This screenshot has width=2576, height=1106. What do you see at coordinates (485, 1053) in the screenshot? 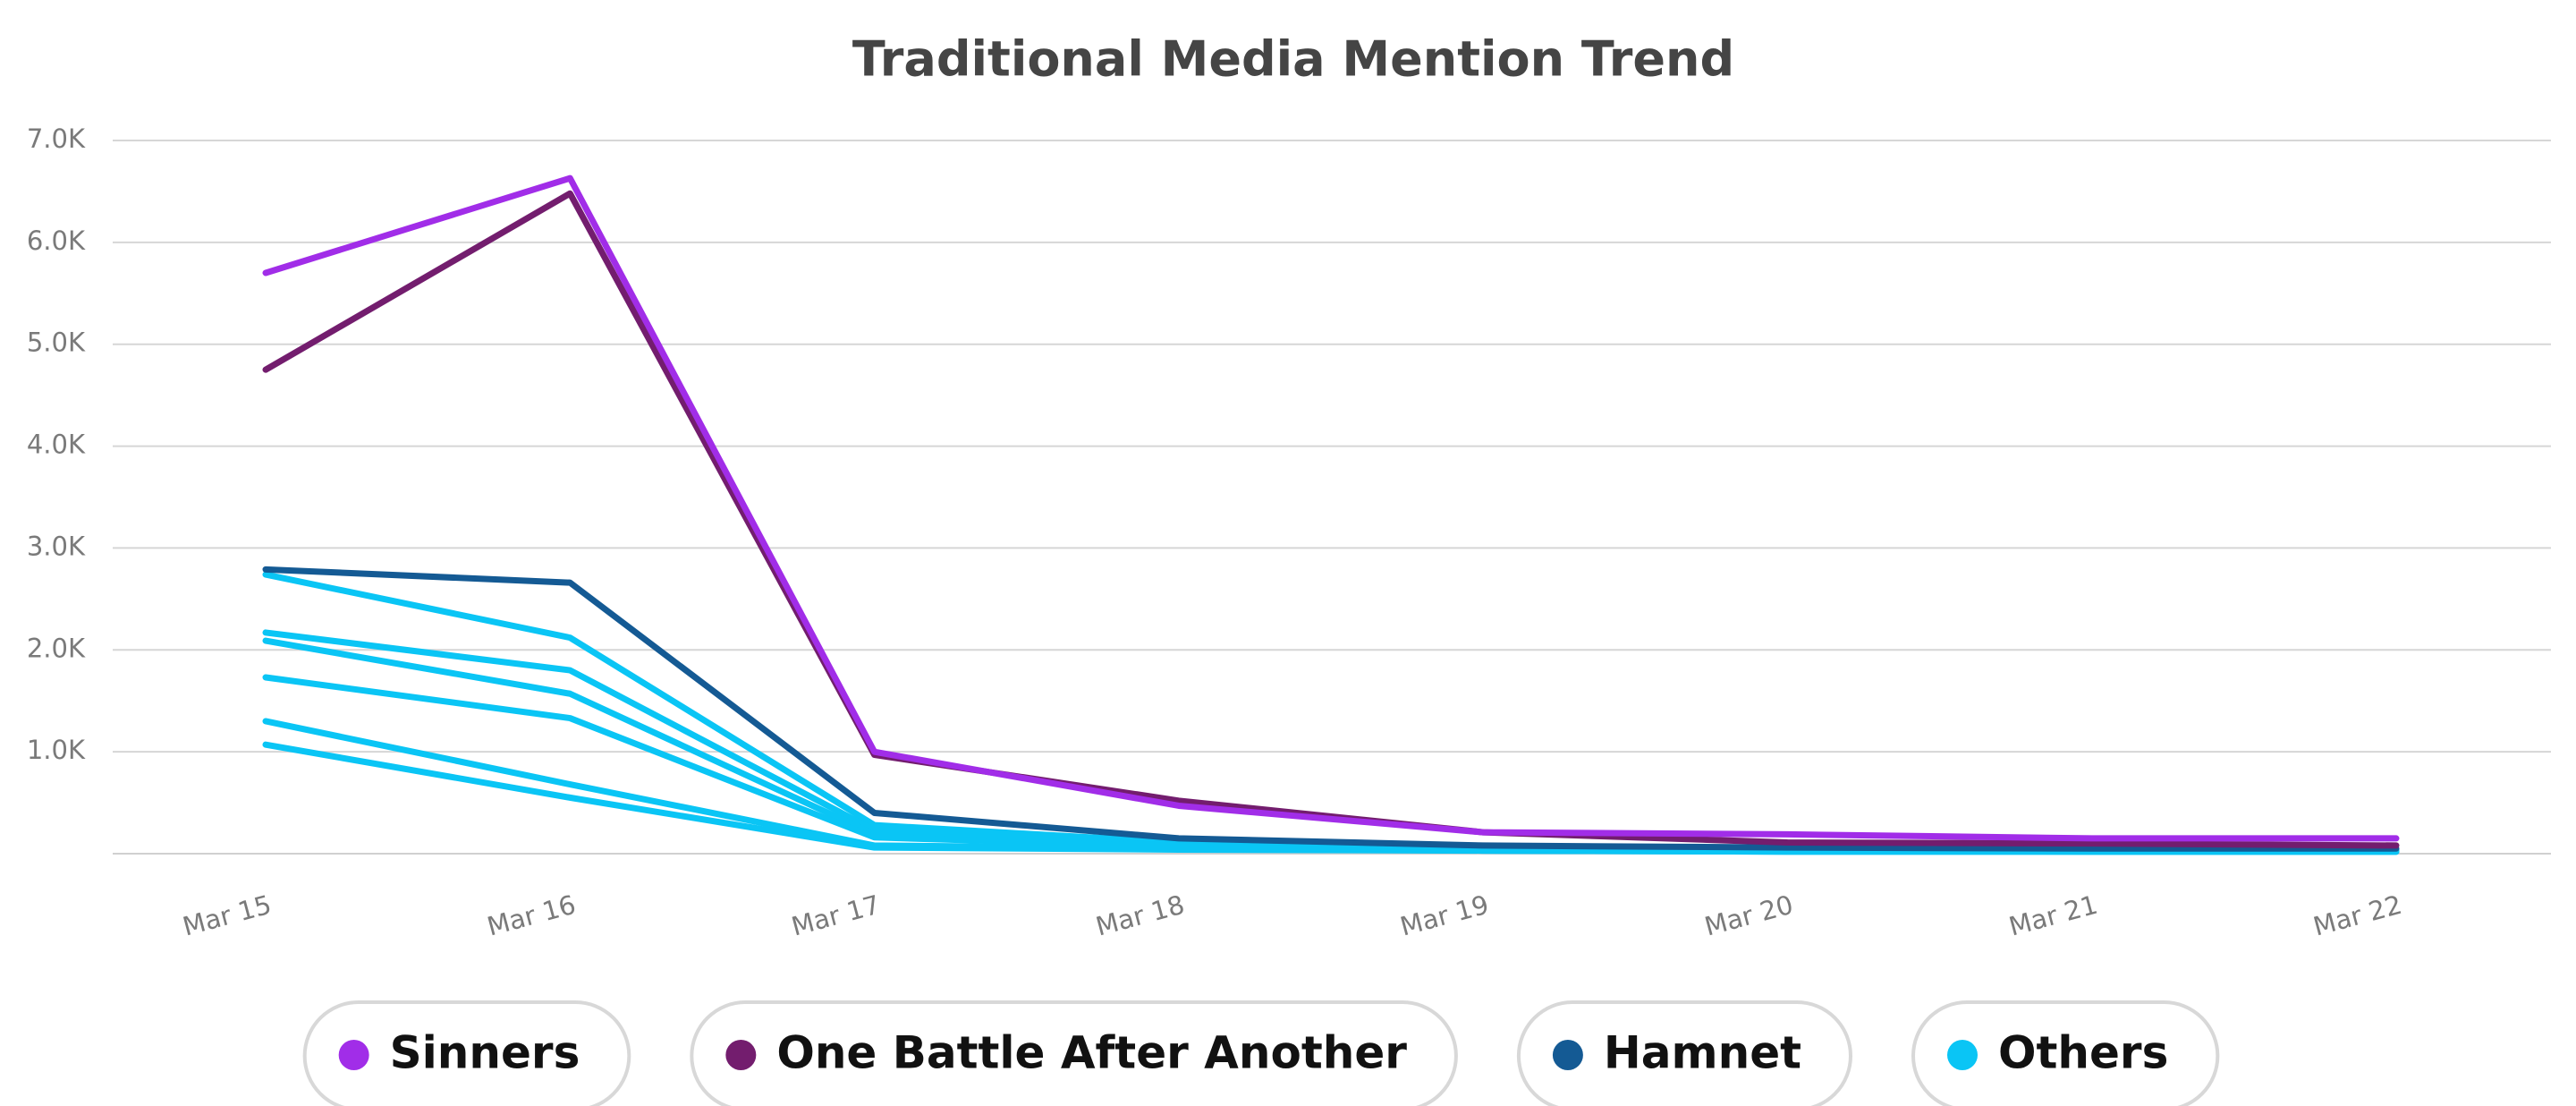
I see `legend-label: Sinners` at bounding box center [485, 1053].